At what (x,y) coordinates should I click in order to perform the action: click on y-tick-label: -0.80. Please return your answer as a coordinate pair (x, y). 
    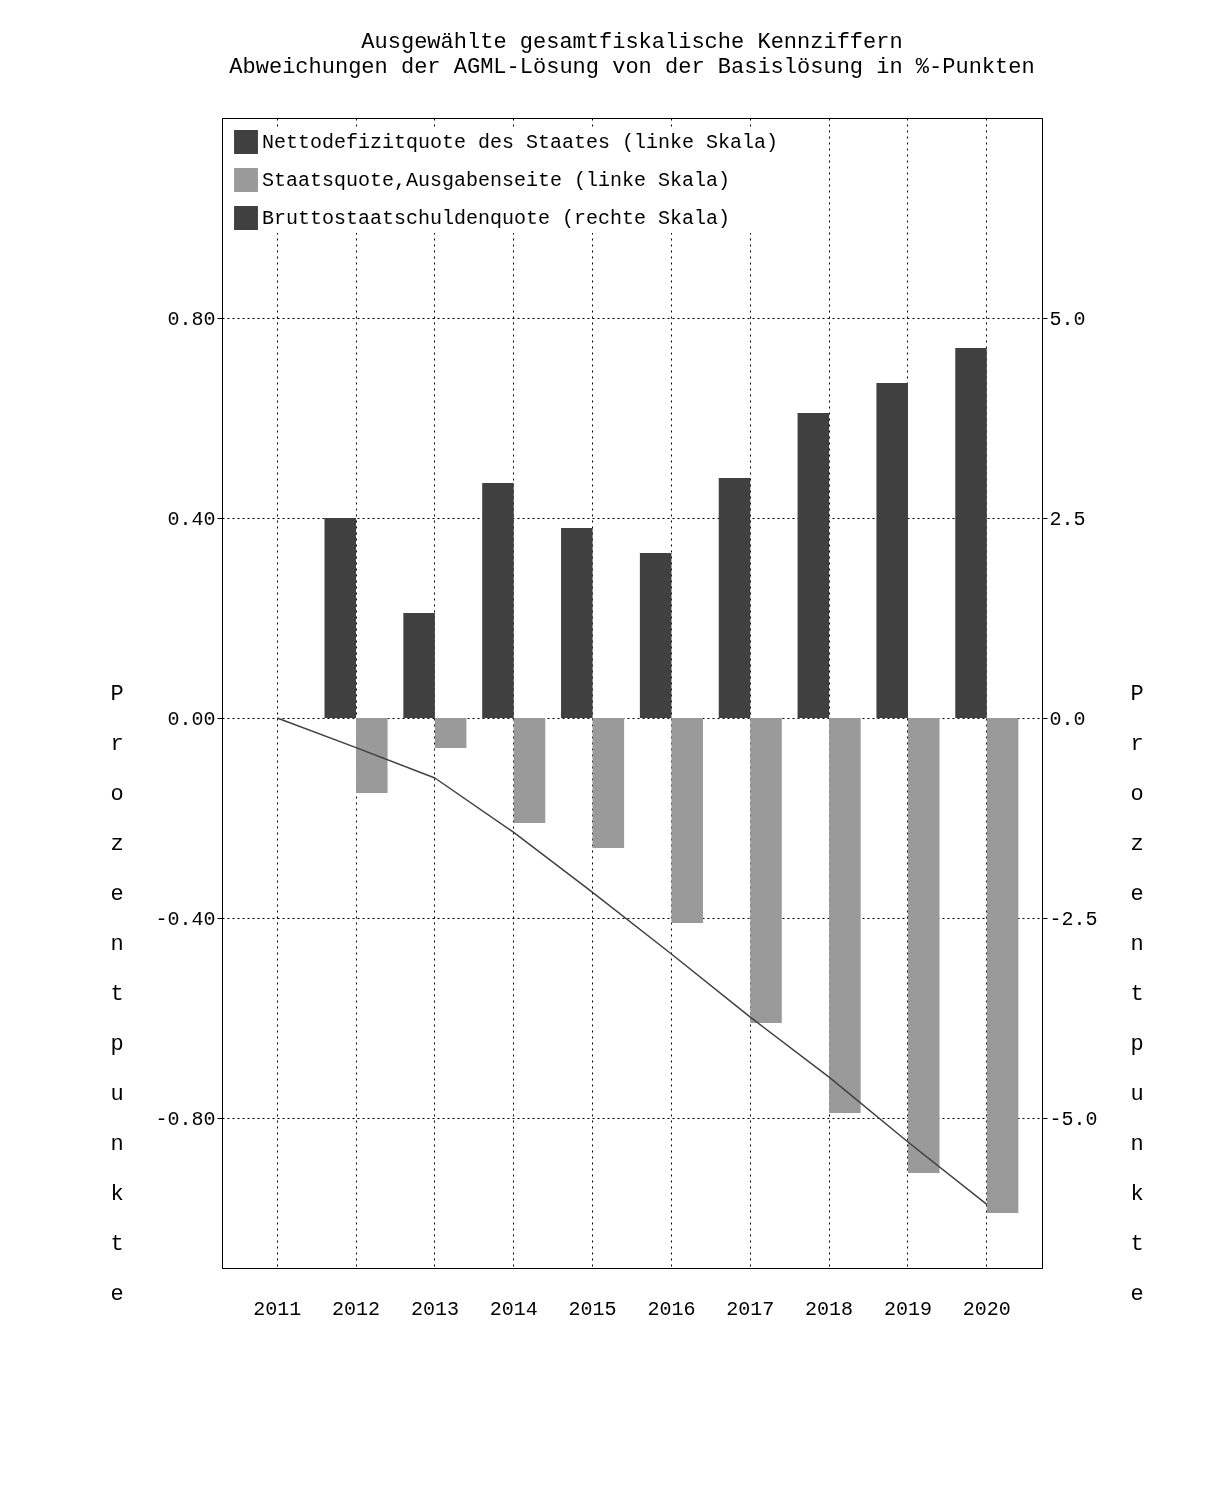
    Looking at the image, I should click on (185, 1119).